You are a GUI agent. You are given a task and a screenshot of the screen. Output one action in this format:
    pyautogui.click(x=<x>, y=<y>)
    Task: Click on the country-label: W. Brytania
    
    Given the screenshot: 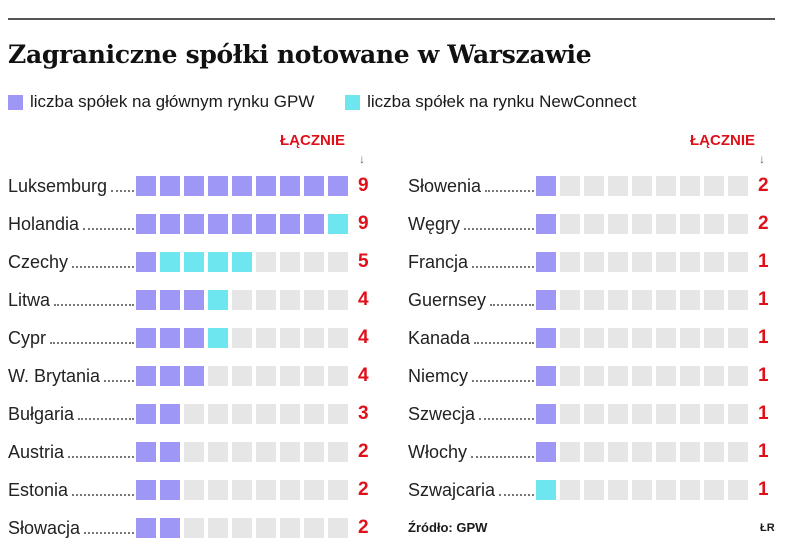 What is the action you would take?
    pyautogui.click(x=54, y=376)
    